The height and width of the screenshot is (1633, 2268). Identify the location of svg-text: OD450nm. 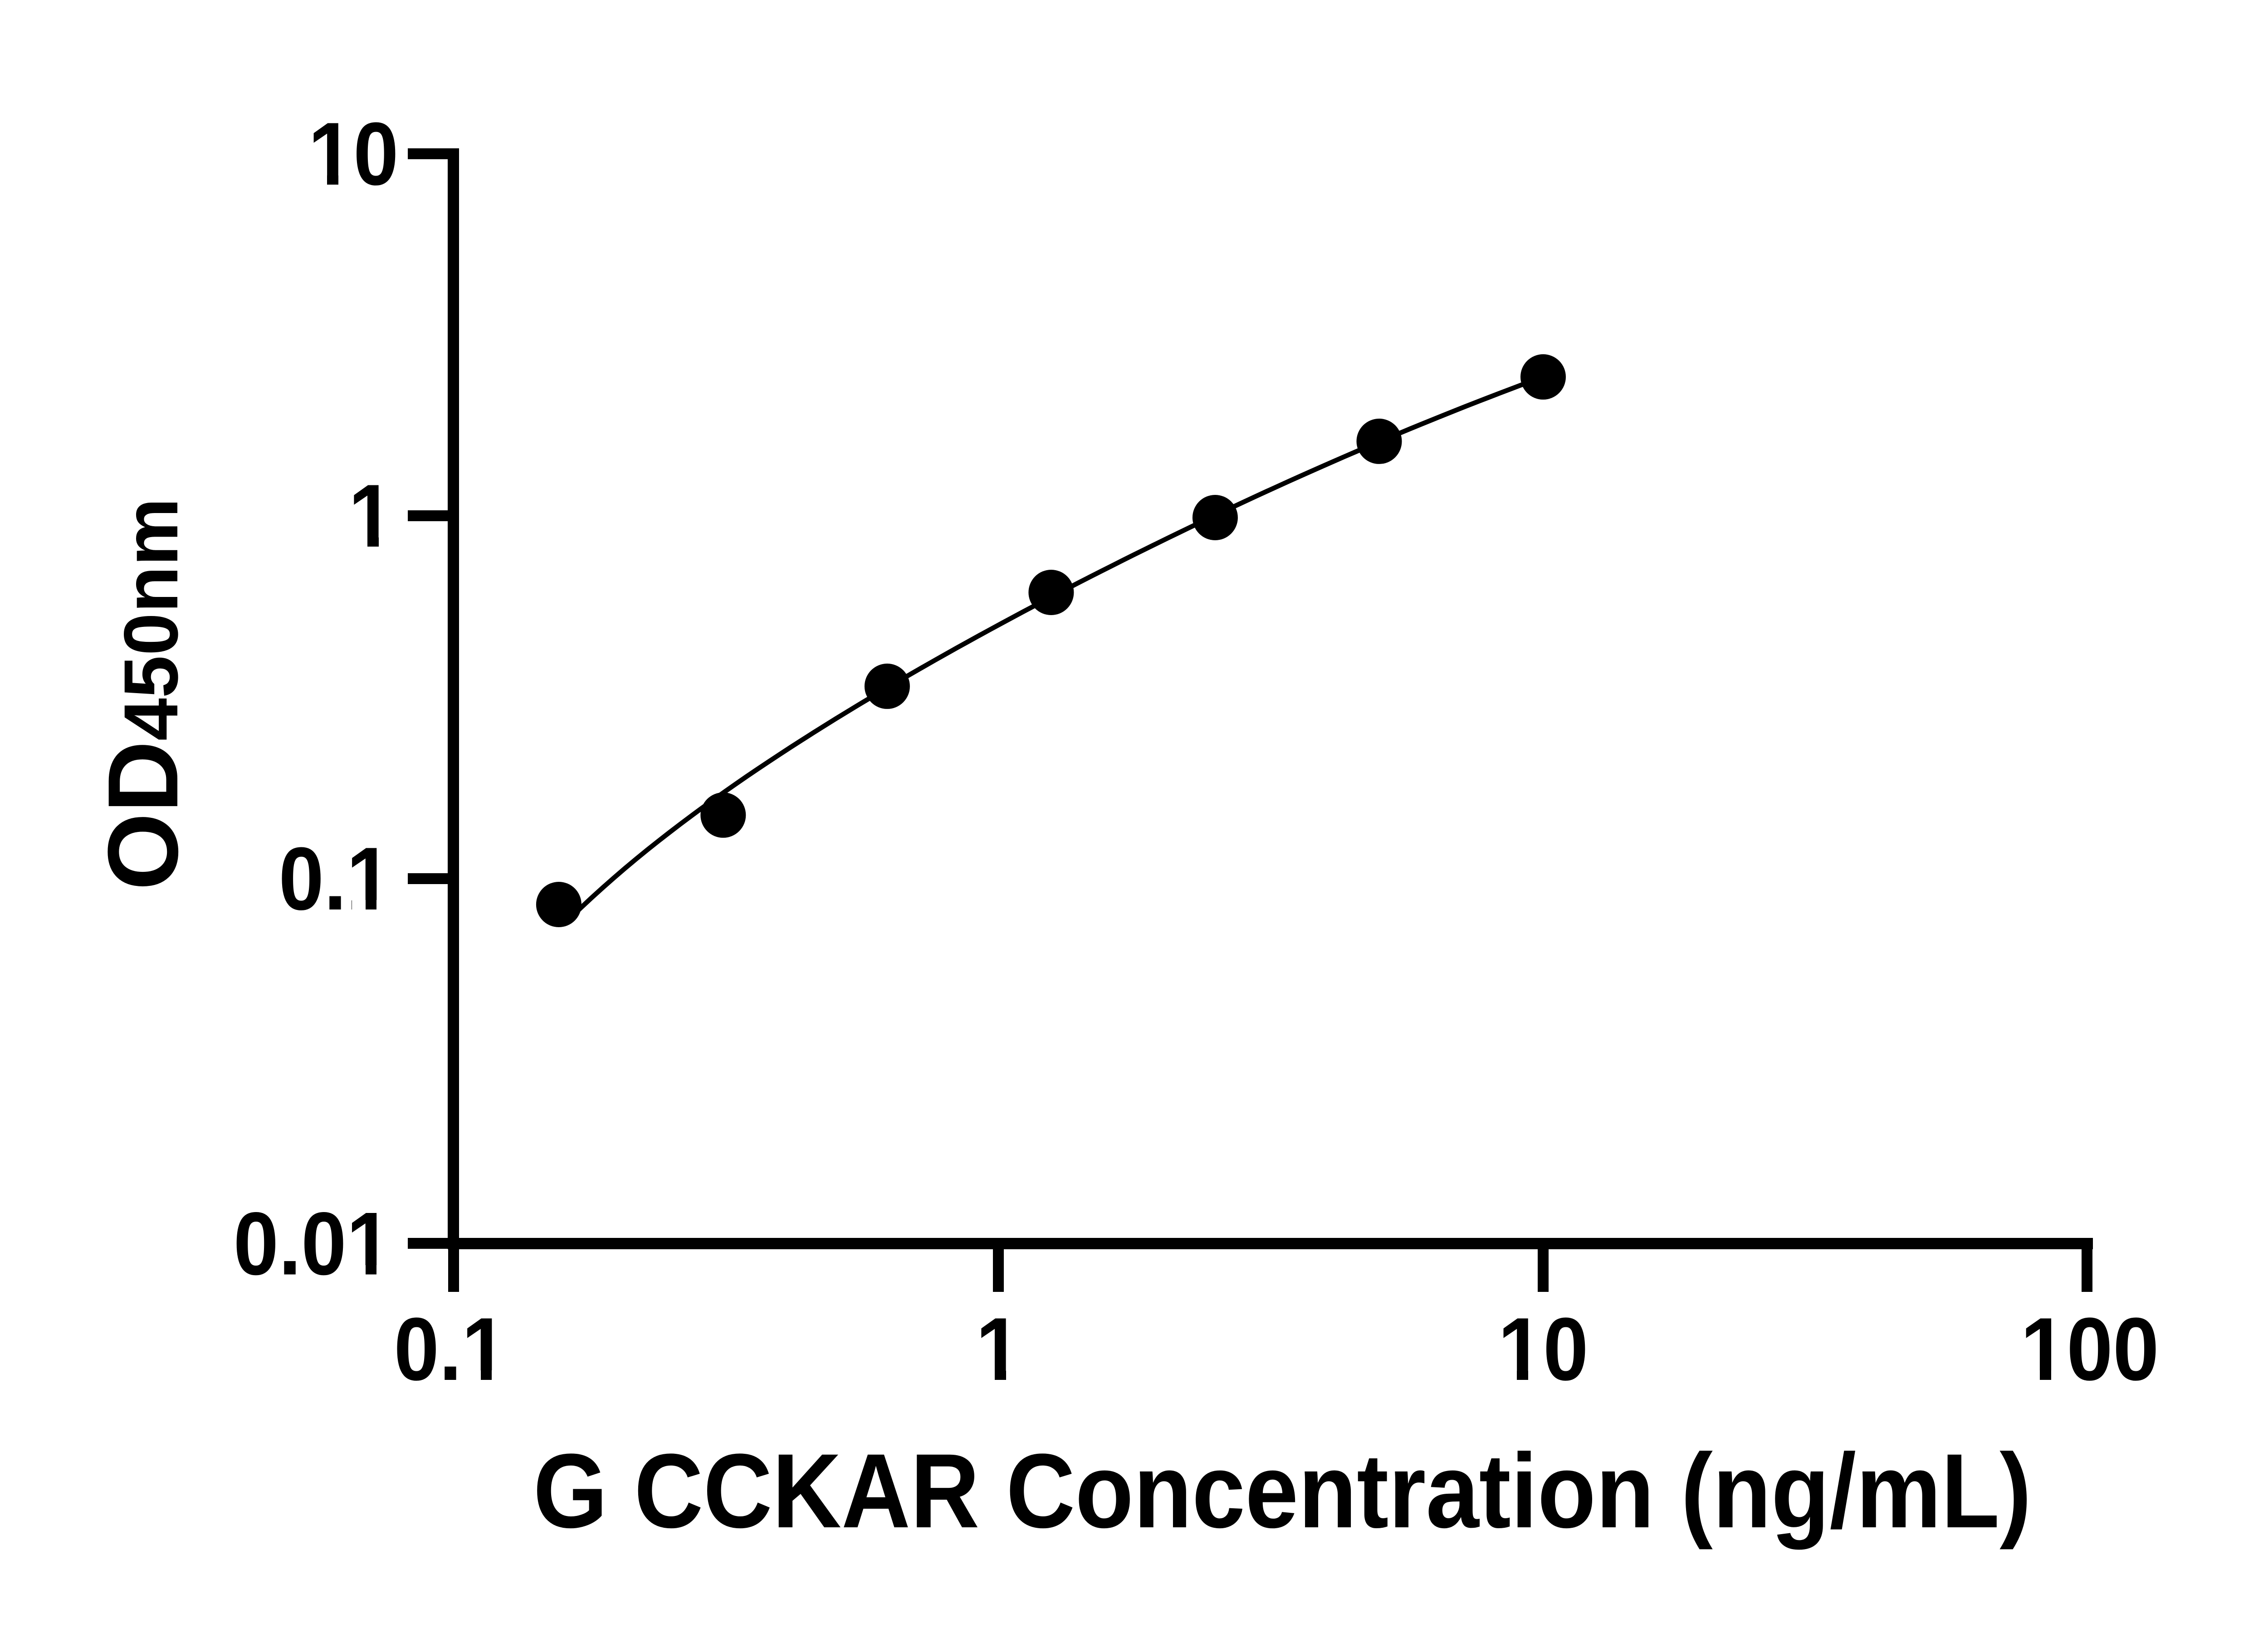
(143, 694).